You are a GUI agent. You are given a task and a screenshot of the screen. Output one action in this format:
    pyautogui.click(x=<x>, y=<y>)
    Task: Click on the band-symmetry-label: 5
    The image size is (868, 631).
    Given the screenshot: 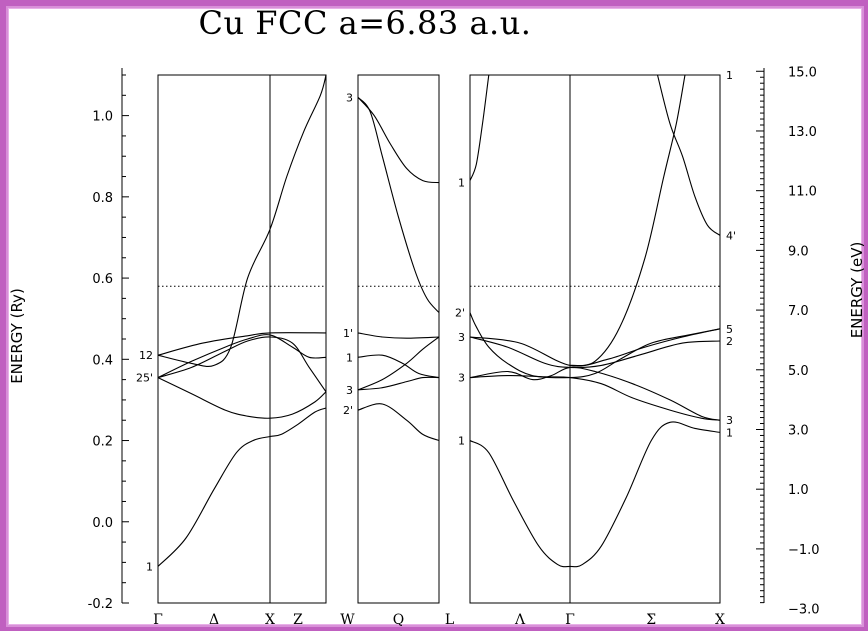 What is the action you would take?
    pyautogui.click(x=729, y=329)
    